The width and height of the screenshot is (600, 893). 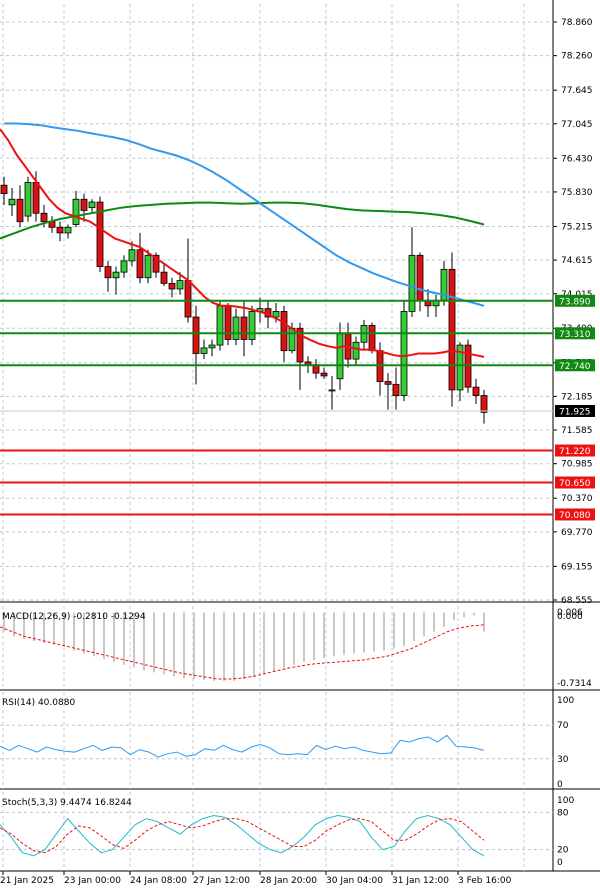 What do you see at coordinates (67, 803) in the screenshot?
I see `stoch-label: Stoch(5,3,3) 9.4474 16.8244` at bounding box center [67, 803].